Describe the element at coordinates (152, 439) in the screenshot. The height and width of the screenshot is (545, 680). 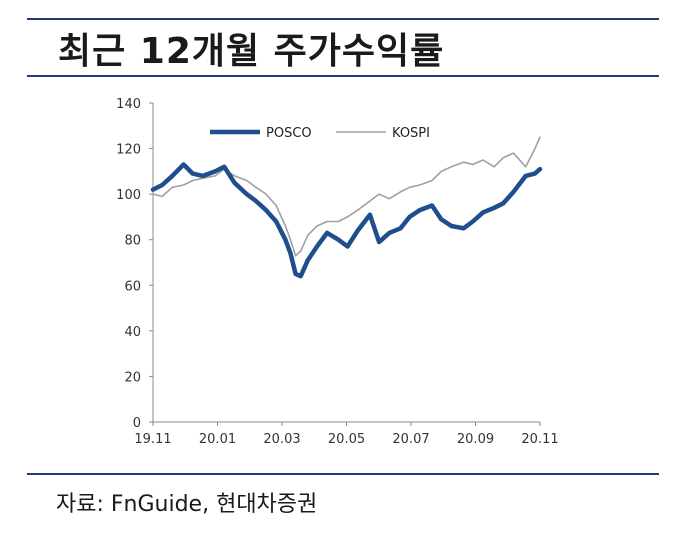
I see `x-tick-label: 19.11` at that location.